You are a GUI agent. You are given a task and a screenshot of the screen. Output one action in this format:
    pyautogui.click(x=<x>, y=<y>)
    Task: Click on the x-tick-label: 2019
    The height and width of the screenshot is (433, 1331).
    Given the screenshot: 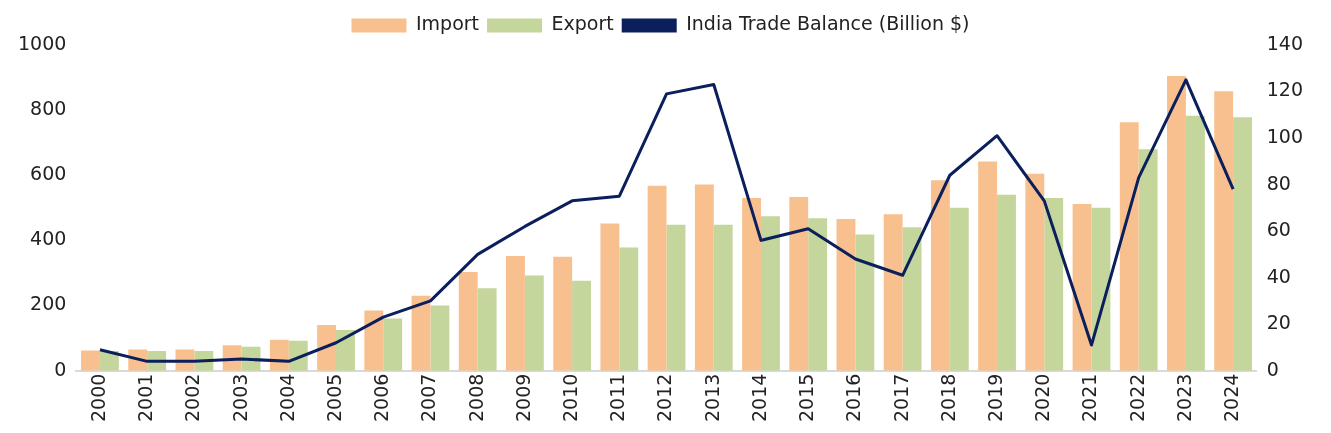 What is the action you would take?
    pyautogui.click(x=994, y=398)
    